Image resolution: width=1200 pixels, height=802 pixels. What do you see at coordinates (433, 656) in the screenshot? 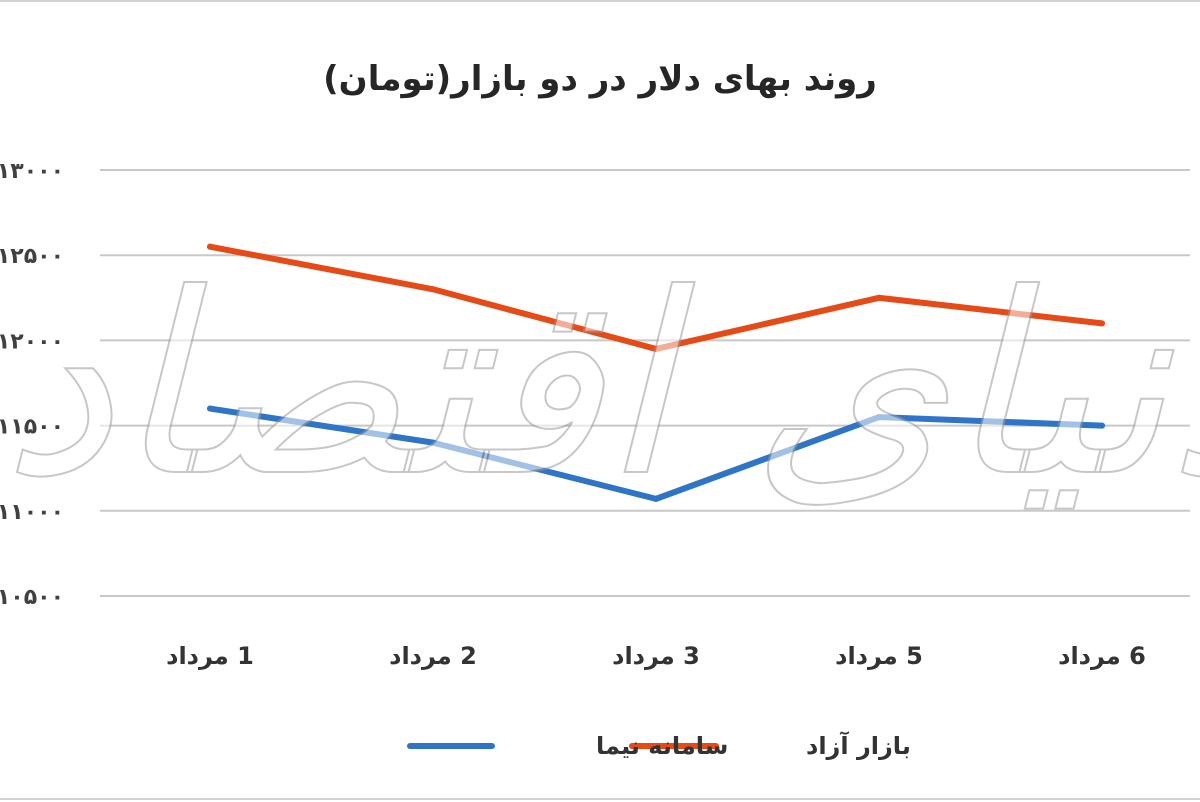
I see `x-tick-label: 2 مرداد` at bounding box center [433, 656].